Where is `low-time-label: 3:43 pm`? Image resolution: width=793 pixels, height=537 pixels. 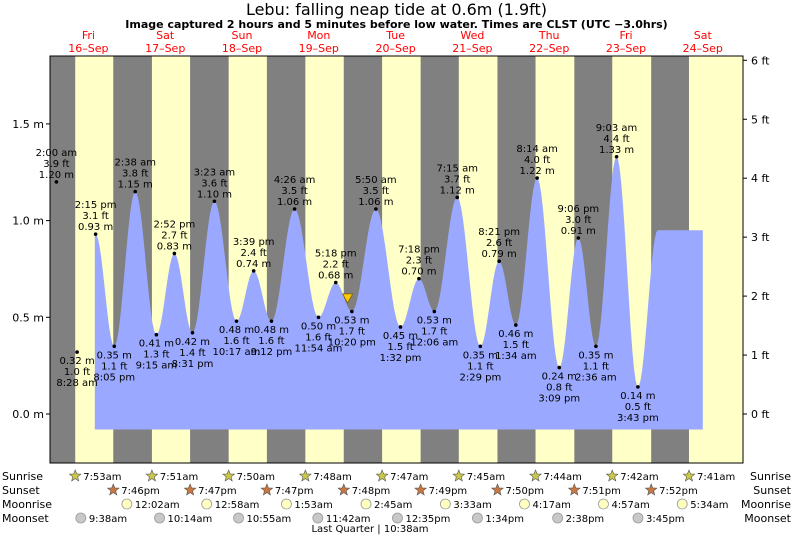
low-time-label: 3:43 pm is located at coordinates (638, 418).